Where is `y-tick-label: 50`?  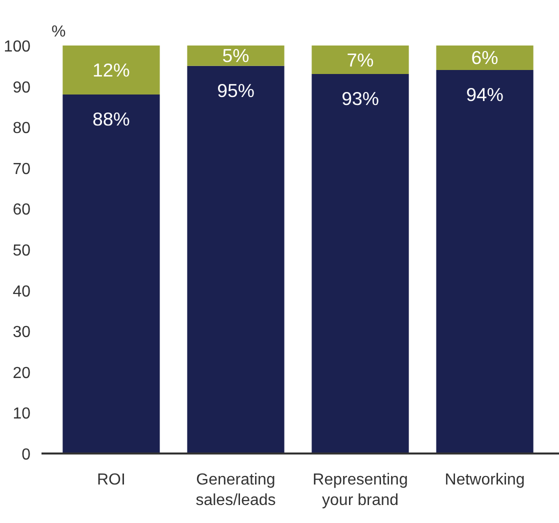
y-tick-label: 50 is located at coordinates (21, 251).